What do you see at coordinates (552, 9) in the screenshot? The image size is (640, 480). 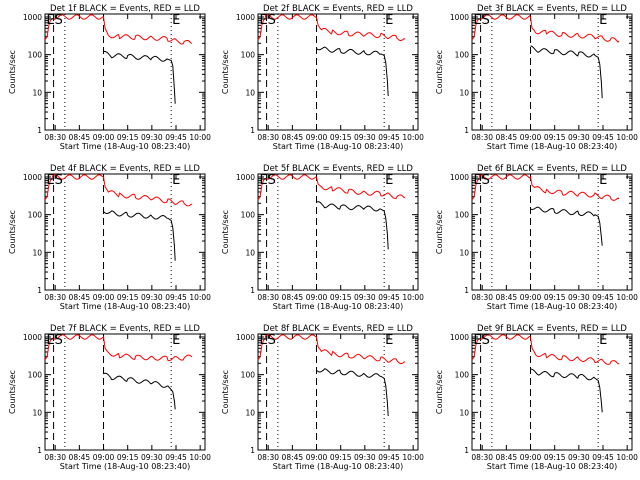 I see `chart-title: Det 3f BLACK = Events, RED = LLD` at bounding box center [552, 9].